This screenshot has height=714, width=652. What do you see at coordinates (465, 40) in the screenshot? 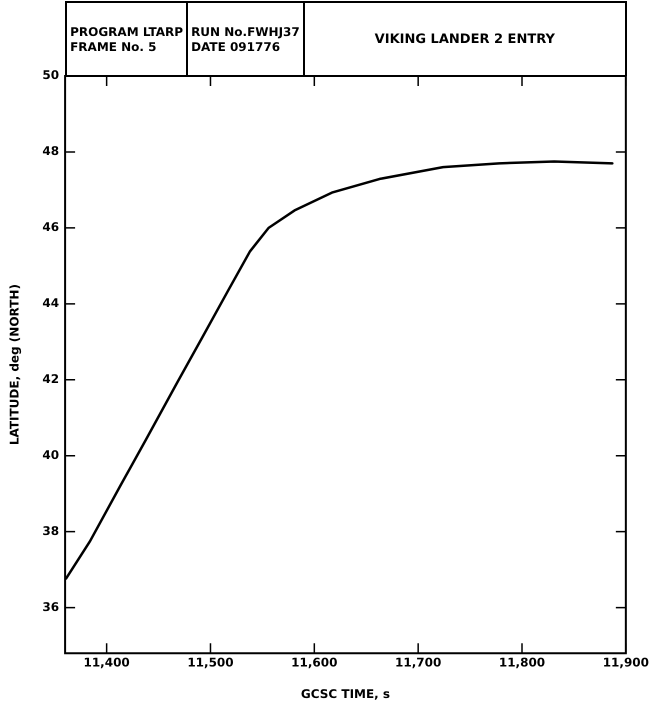
I see `chart-title: VIKING LANDER 2 ENTRY` at bounding box center [465, 40].